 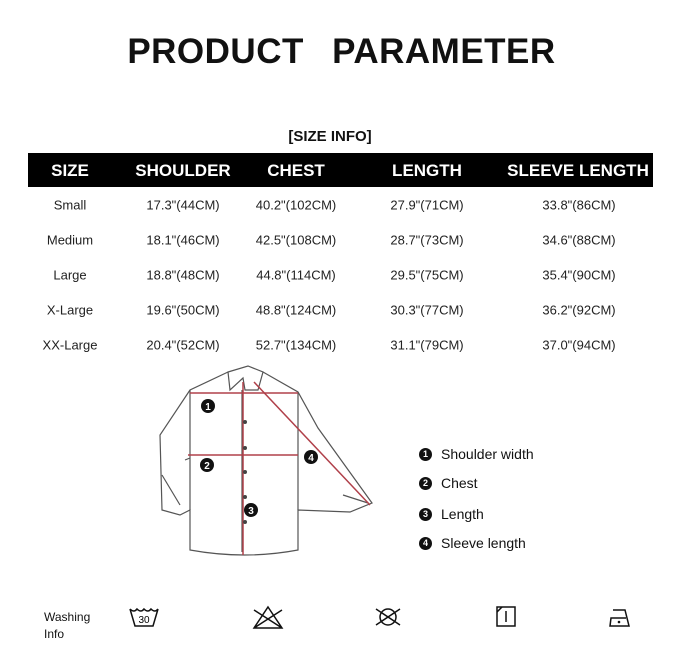 I want to click on legend-number: 2, so click(x=425, y=483).